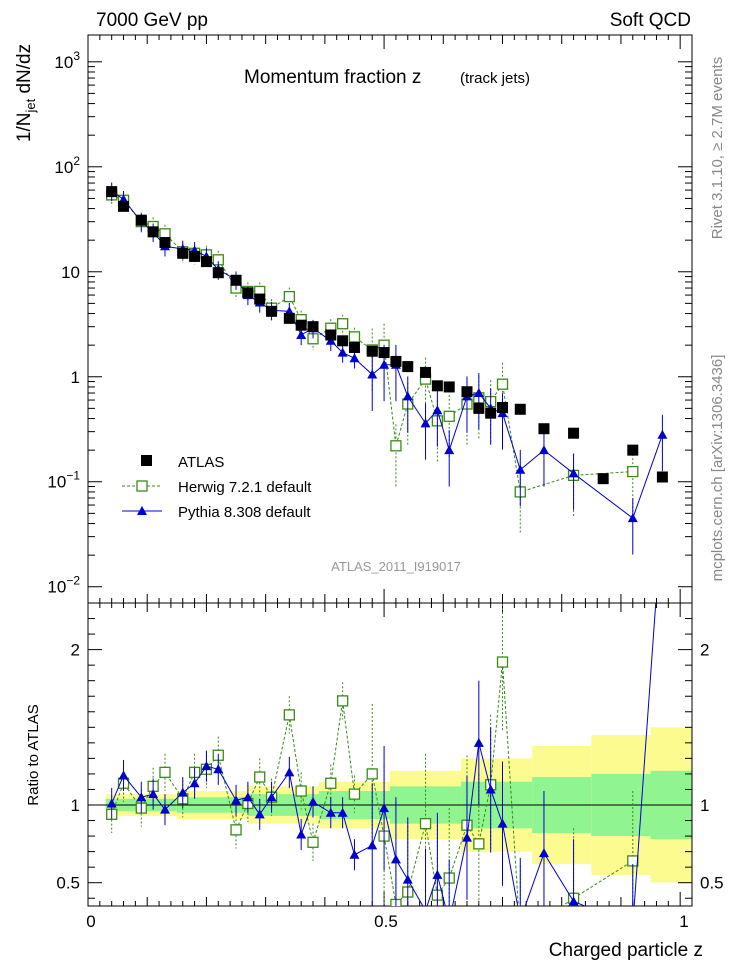 This screenshot has height=972, width=746. I want to click on main-y-tick-label: 10, so click(70, 272).